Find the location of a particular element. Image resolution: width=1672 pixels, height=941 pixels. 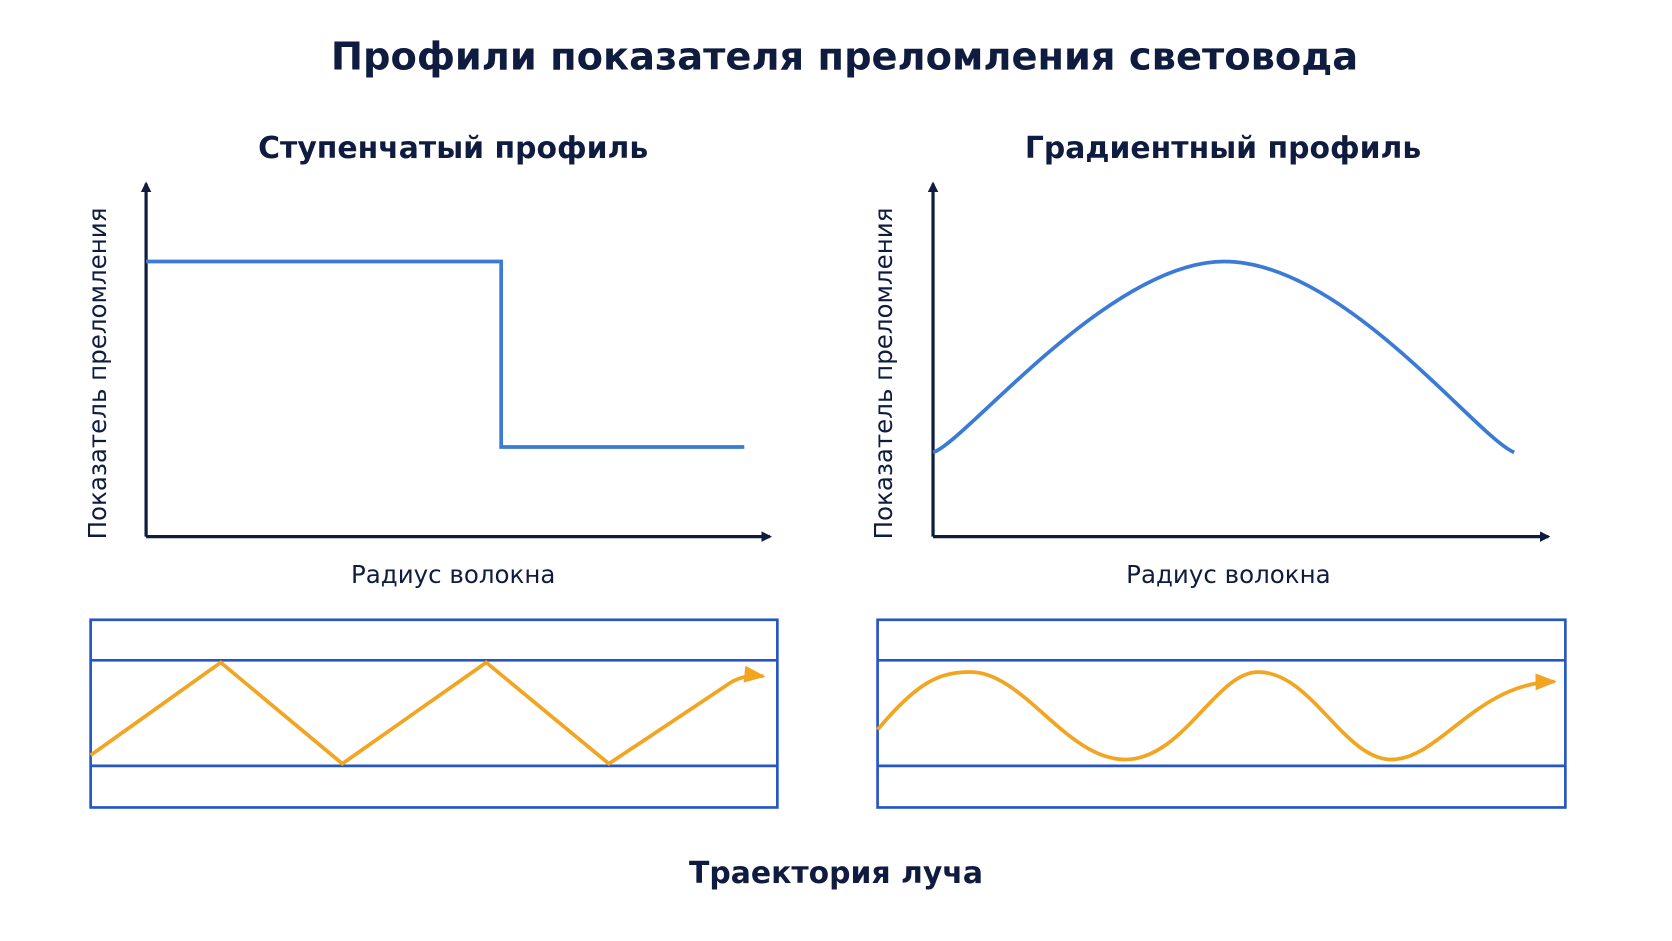

gradient-profile is located at coordinates (1223, 357).